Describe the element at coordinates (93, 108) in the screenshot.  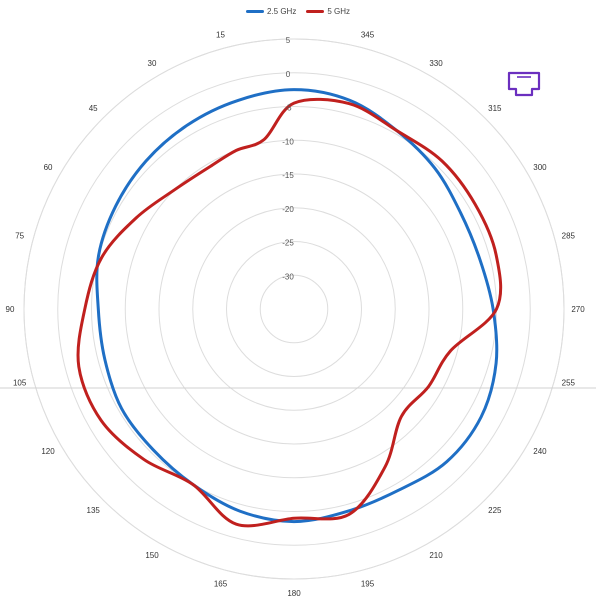
I see `angle-label-45: 45` at that location.